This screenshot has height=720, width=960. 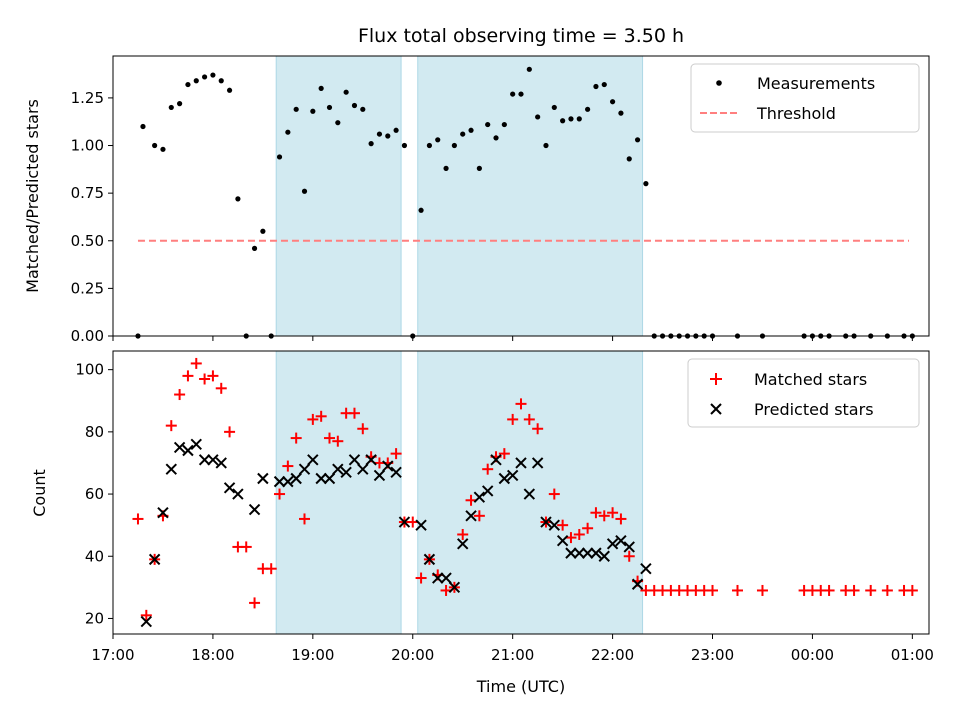 I want to click on bottom-ytick-label: 80, so click(x=94, y=432).